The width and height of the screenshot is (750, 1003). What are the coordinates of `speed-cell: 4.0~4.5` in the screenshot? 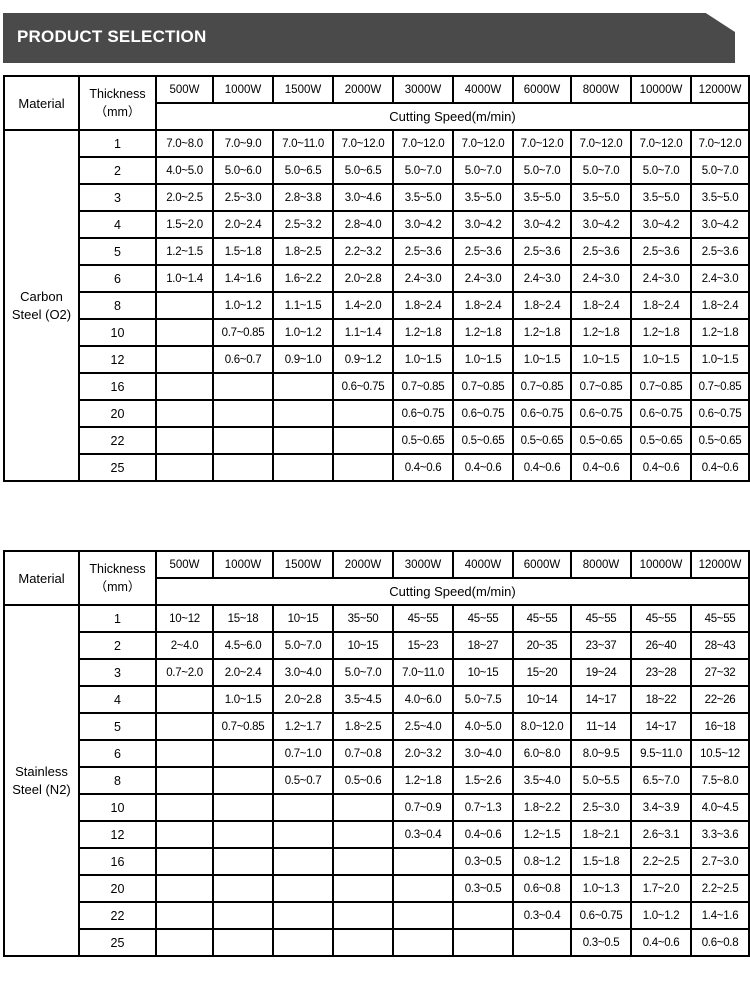 It's located at (720, 807).